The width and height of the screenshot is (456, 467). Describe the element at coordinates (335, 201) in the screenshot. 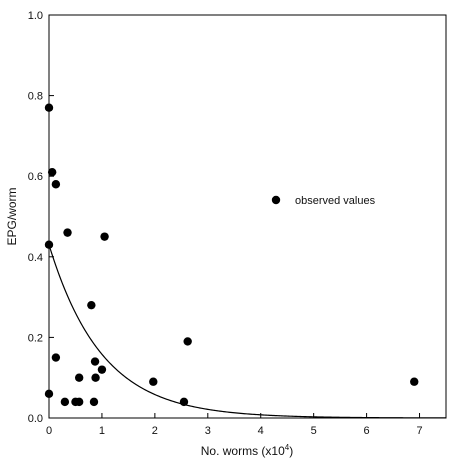

I see `legend-label: observed values` at that location.